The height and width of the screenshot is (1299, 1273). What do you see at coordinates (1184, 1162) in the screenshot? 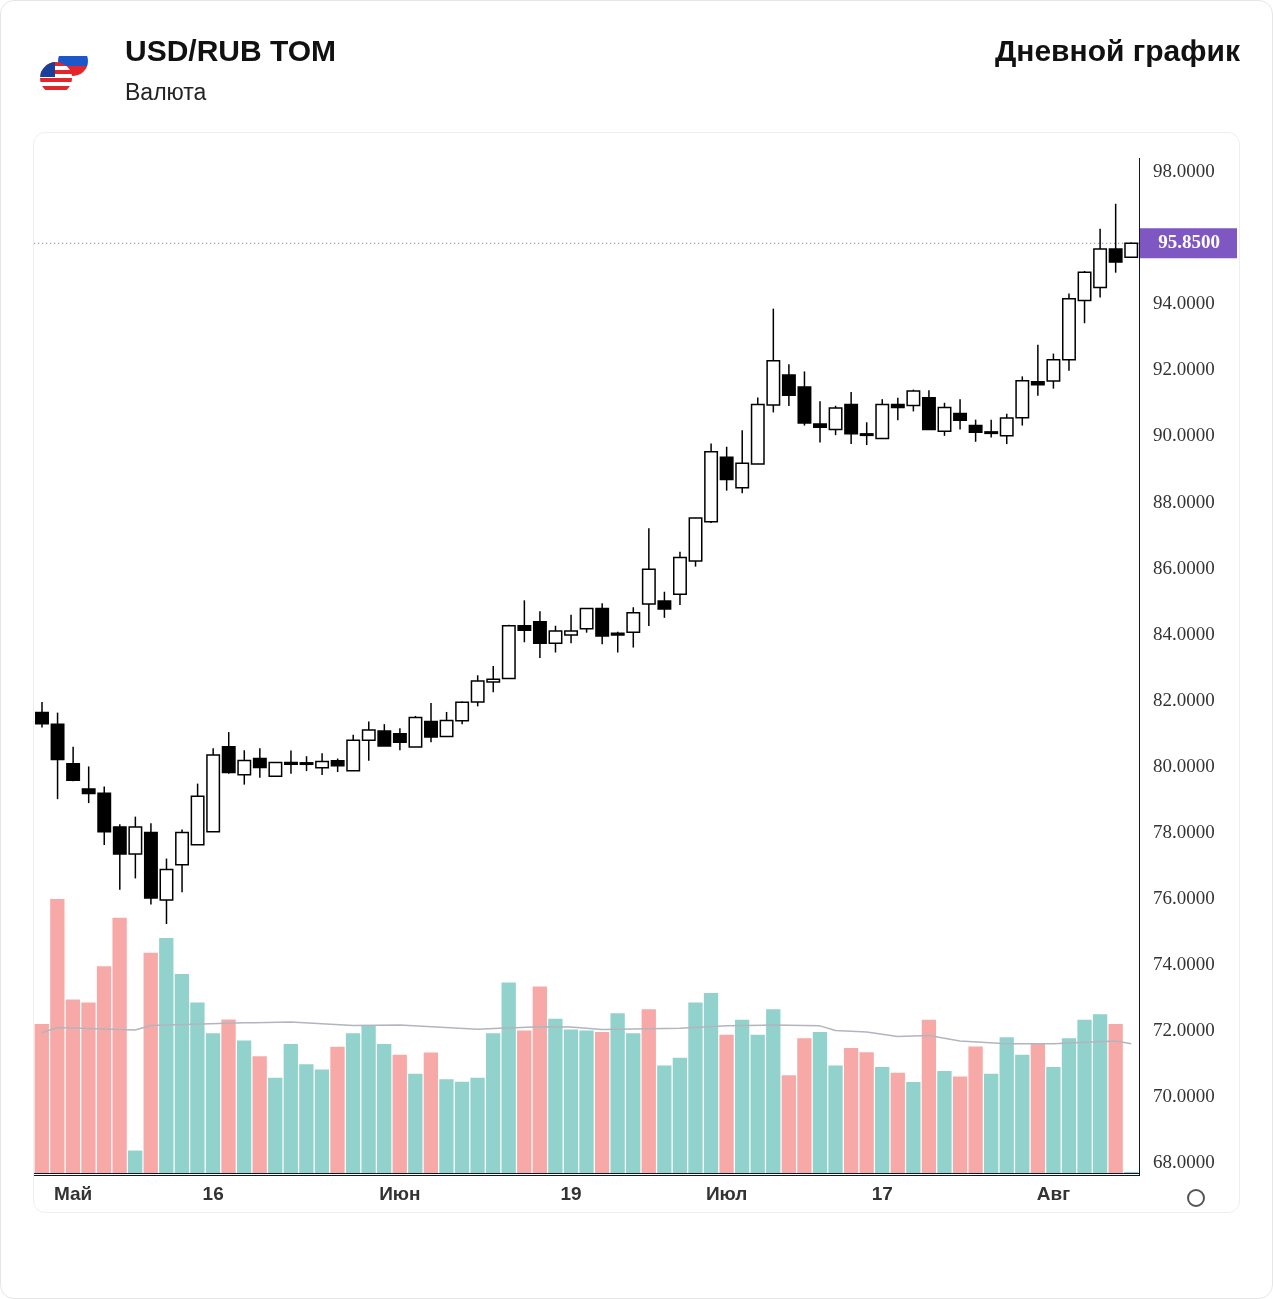
I see `y-tick-label: 68.0000` at bounding box center [1184, 1162].